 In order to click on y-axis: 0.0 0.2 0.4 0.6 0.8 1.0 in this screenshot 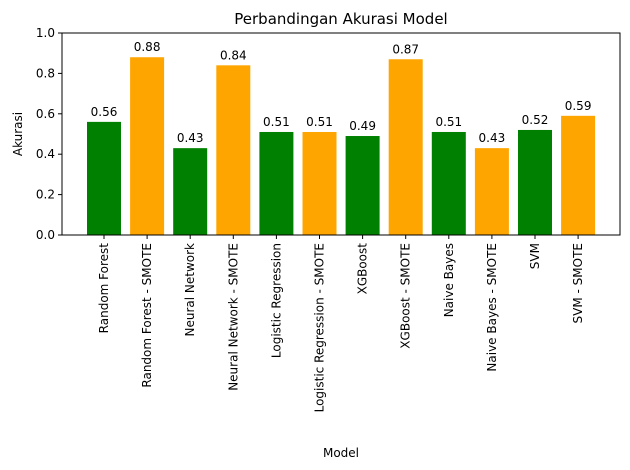, I will do `click(49, 134)`.